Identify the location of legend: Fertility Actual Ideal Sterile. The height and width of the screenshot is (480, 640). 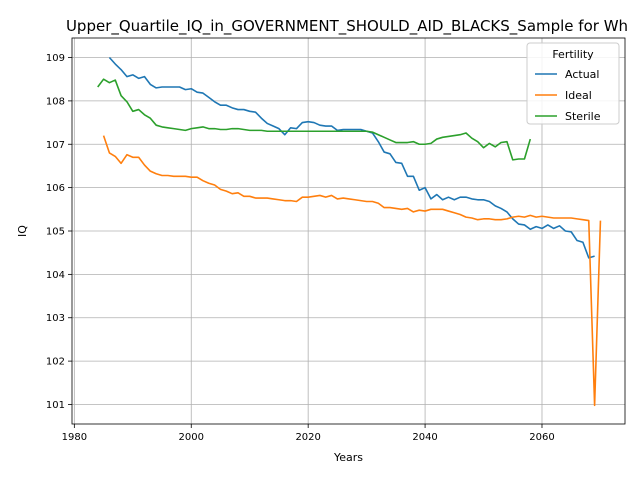
(573, 83).